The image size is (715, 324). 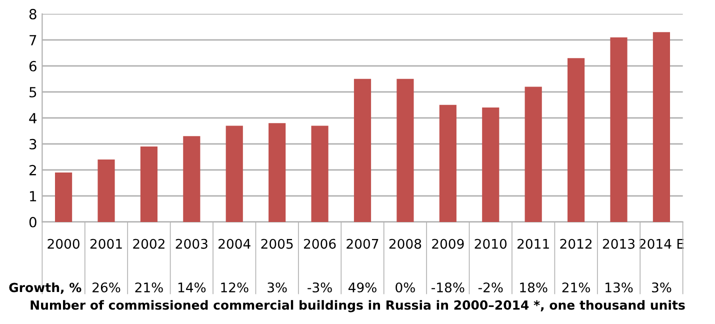 What do you see at coordinates (106, 243) in the screenshot?
I see `x-tick-label: 2001` at bounding box center [106, 243].